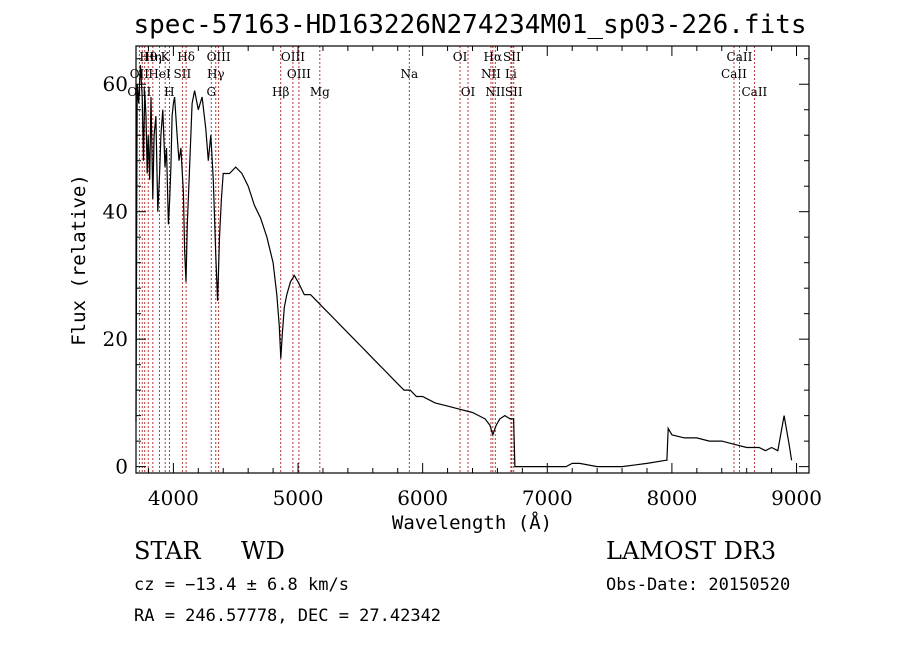 This screenshot has height=649, width=900. Describe the element at coordinates (691, 551) in the screenshot. I see `survey-name: LAMOST DR3` at that location.